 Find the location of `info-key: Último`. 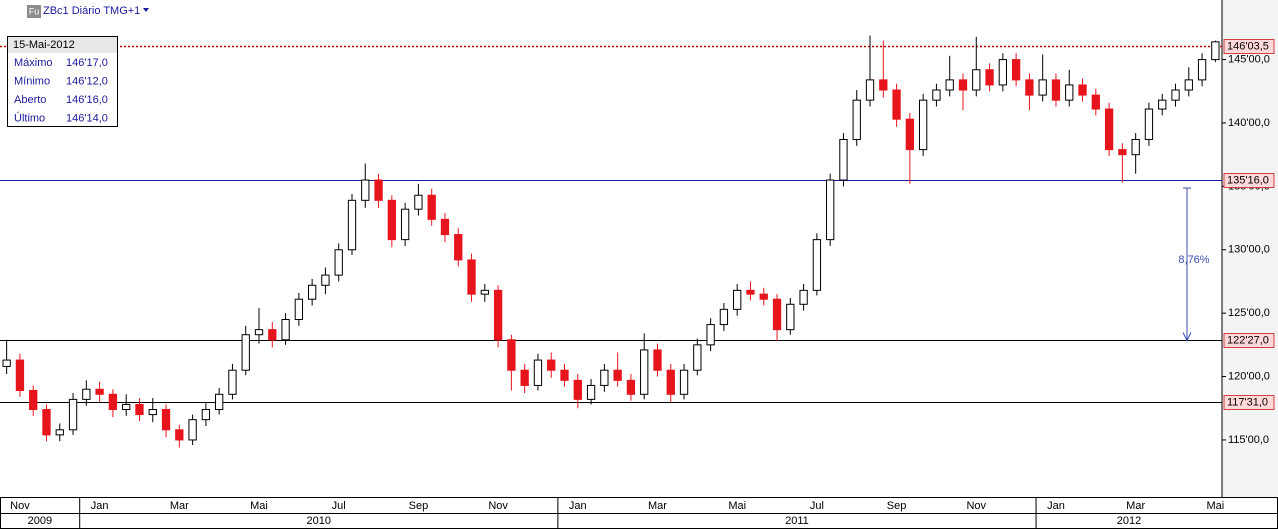

info-key: Último is located at coordinates (29, 117).